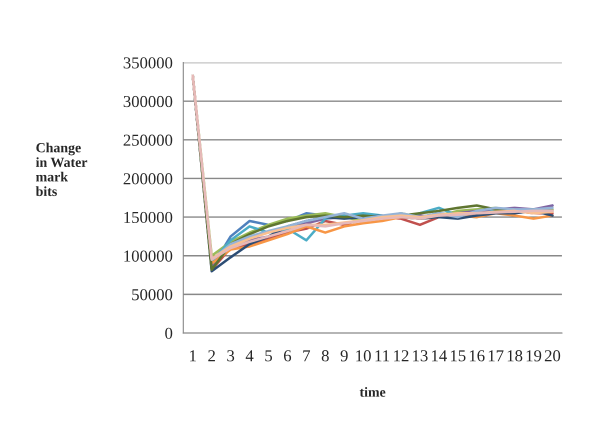 The height and width of the screenshot is (447, 601). Describe the element at coordinates (363, 356) in the screenshot. I see `x-tick-label: 10` at that location.